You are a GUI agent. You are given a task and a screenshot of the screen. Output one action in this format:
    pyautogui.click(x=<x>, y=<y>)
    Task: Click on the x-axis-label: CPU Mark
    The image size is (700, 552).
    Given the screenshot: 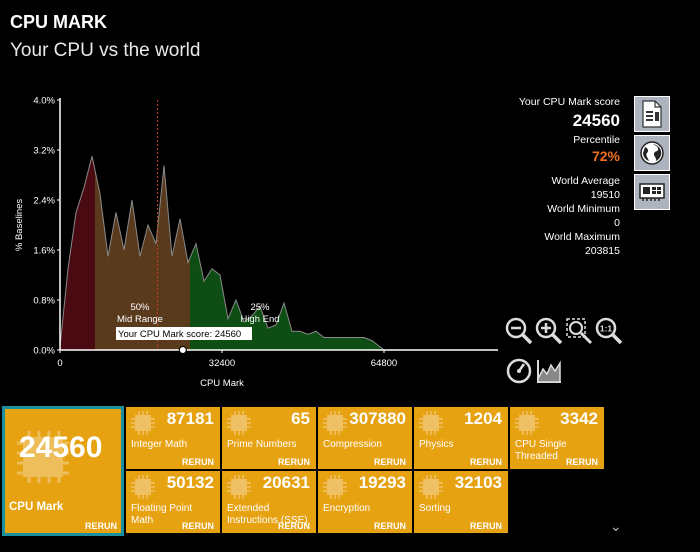 What is the action you would take?
    pyautogui.click(x=222, y=383)
    